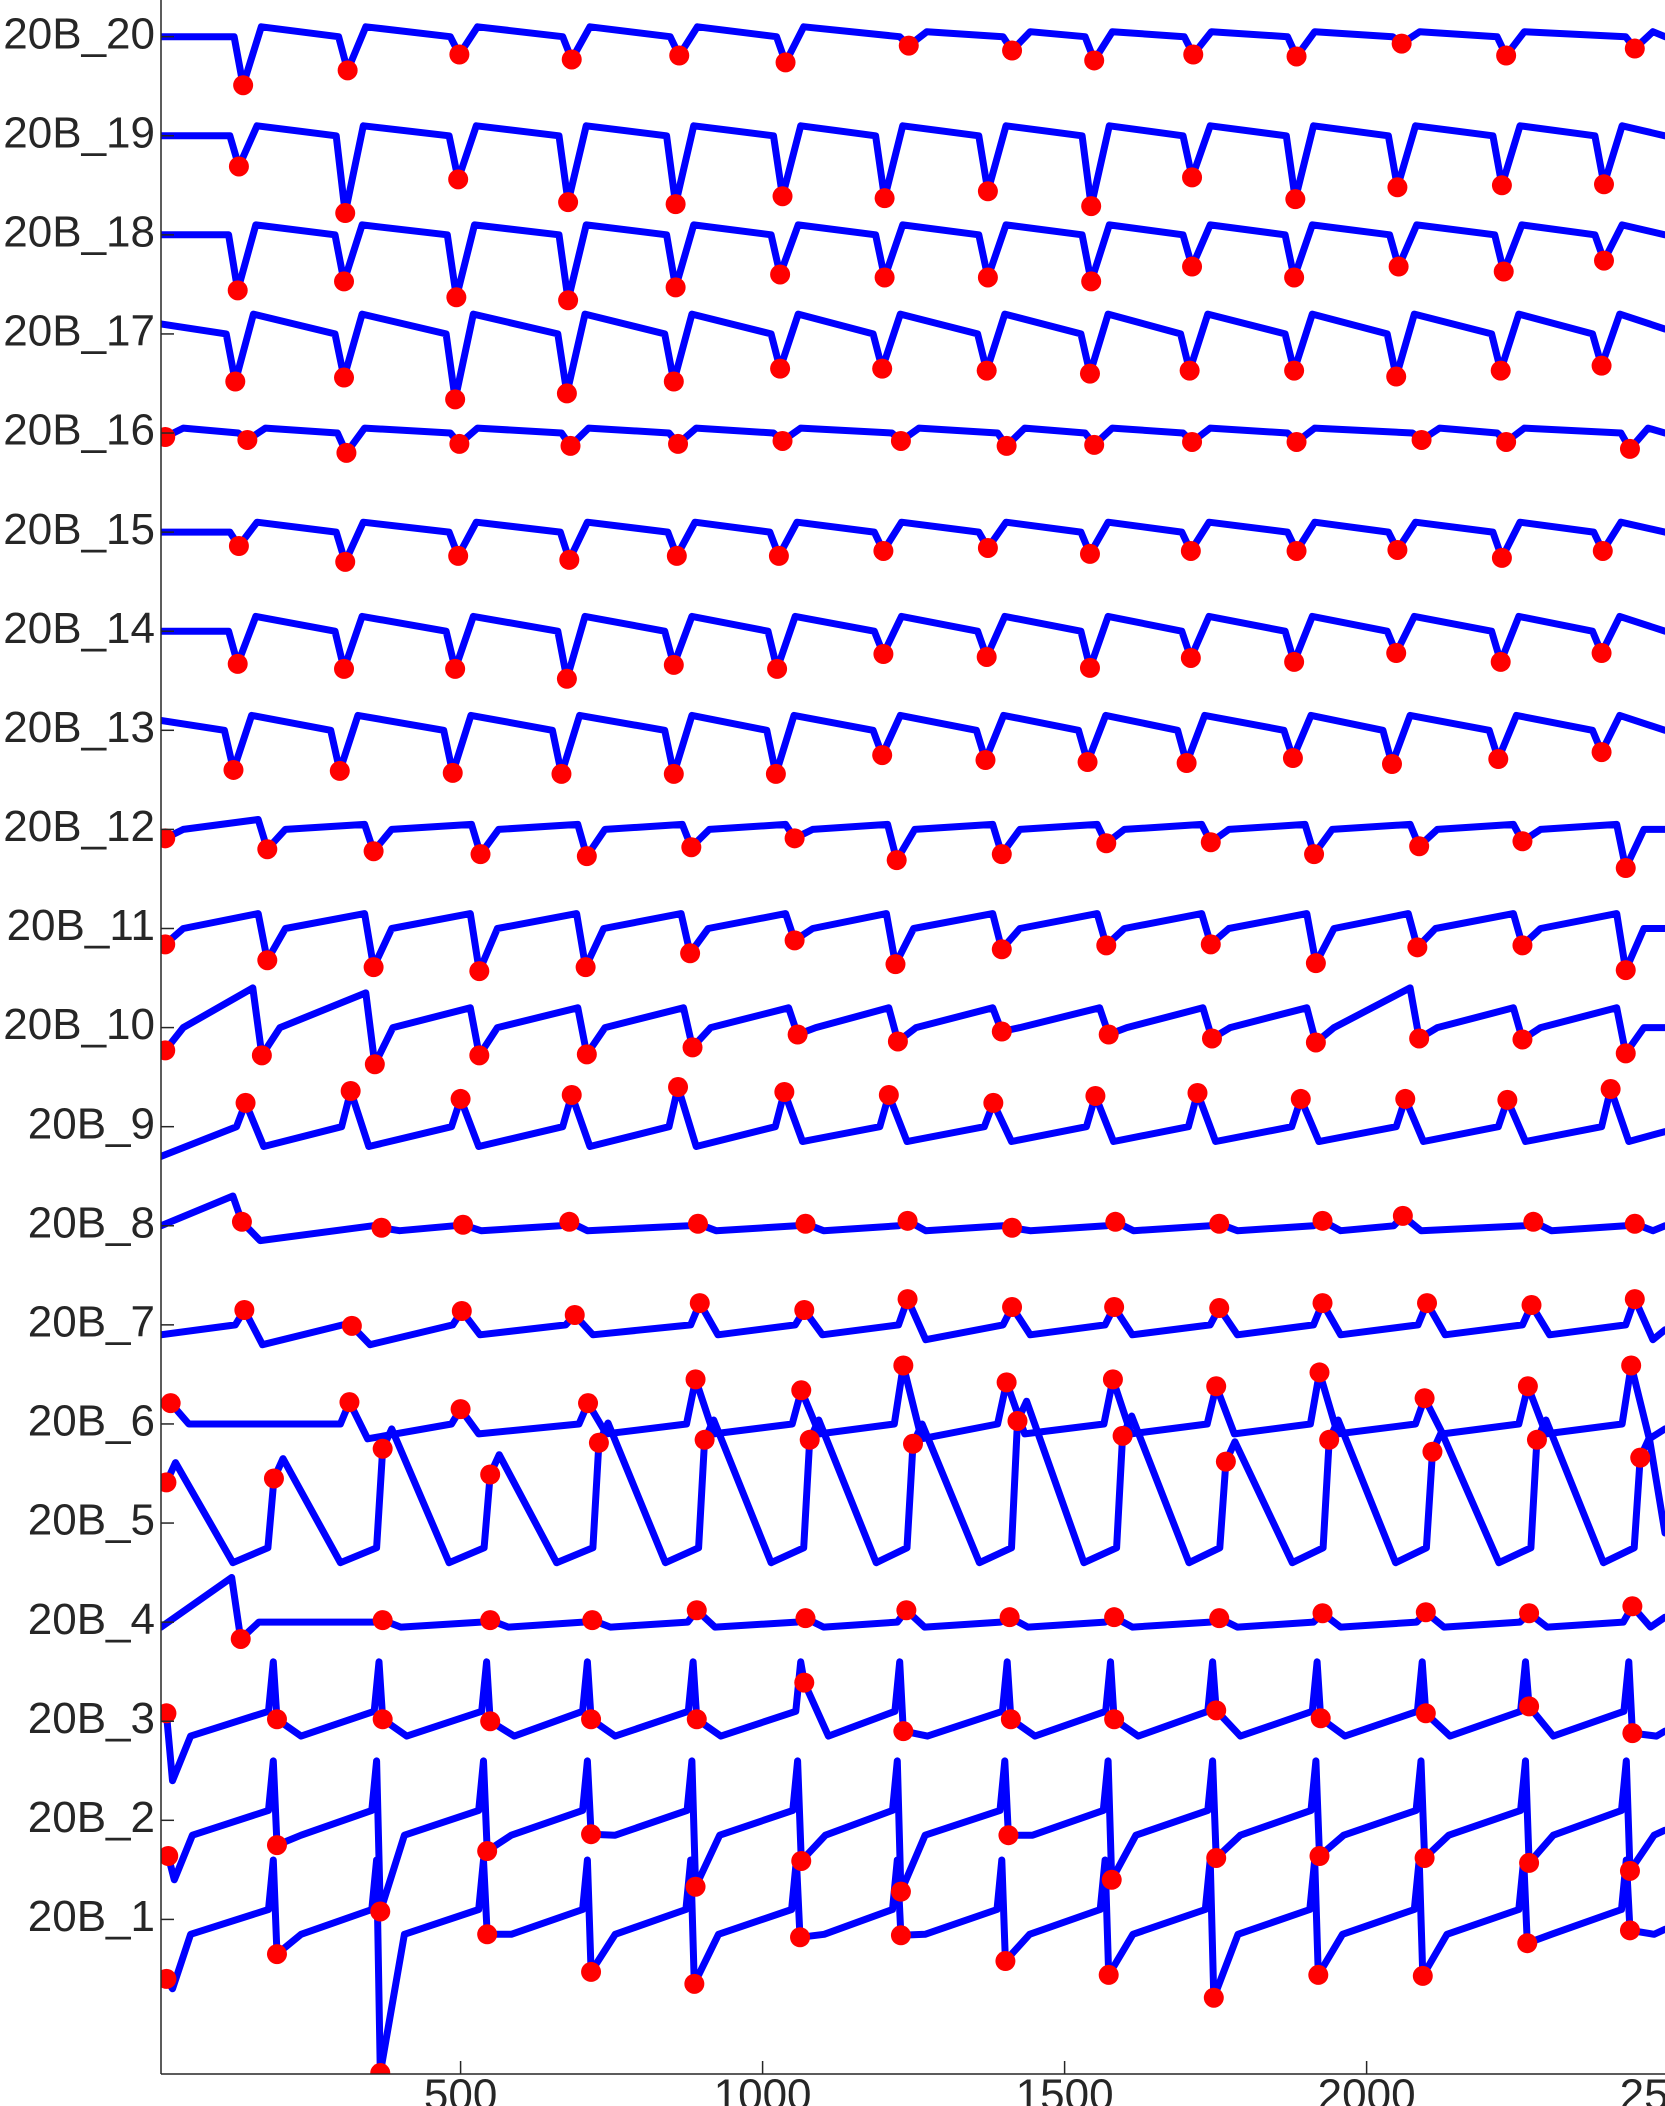  Describe the element at coordinates (79, 628) in the screenshot. I see `y-tick-label: 20B_14` at that location.